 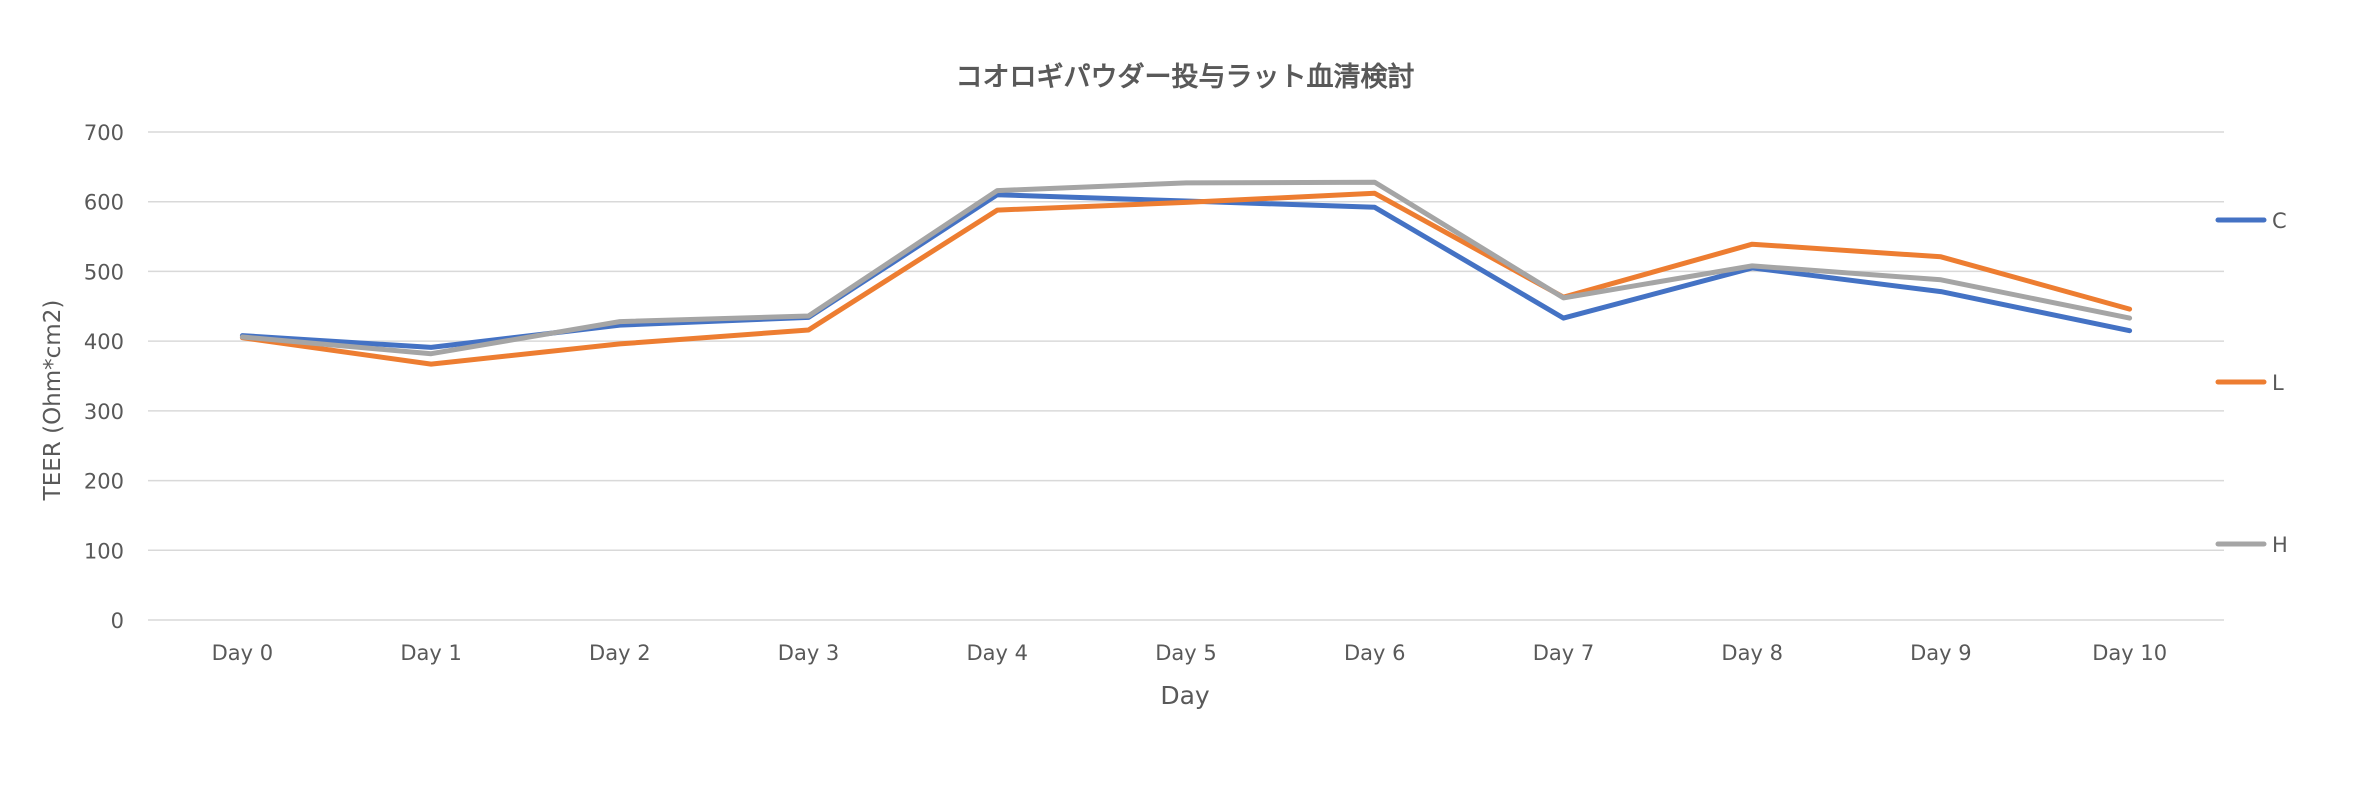 What do you see at coordinates (104, 482) in the screenshot?
I see `y-tick-label: 200` at bounding box center [104, 482].